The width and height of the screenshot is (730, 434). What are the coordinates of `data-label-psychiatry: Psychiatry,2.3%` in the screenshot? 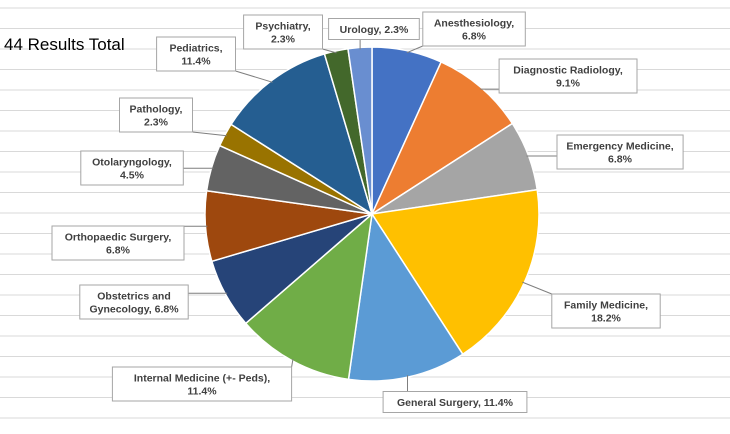 It's located at (283, 32).